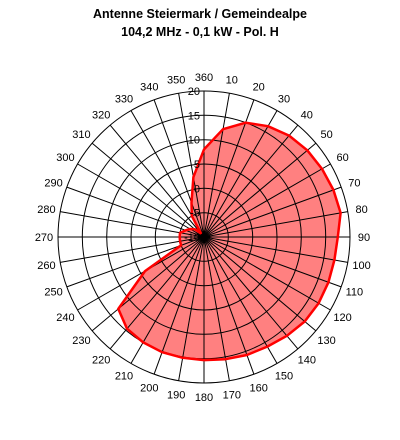  Describe the element at coordinates (46, 266) in the screenshot. I see `azimuth-label-260: 260` at that location.